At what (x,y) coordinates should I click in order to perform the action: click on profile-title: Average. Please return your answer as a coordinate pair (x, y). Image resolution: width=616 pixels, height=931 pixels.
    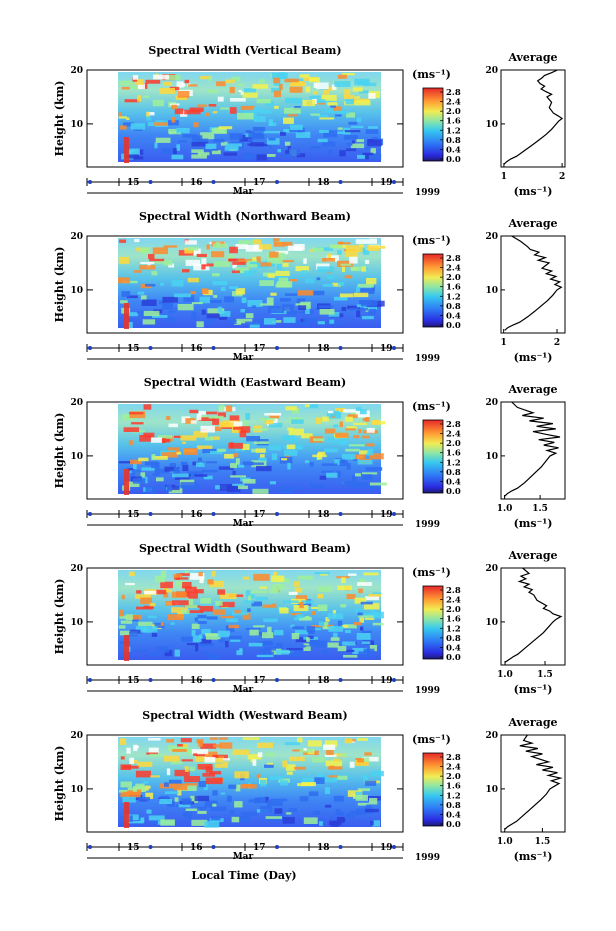
    Looking at the image, I should click on (532, 555).